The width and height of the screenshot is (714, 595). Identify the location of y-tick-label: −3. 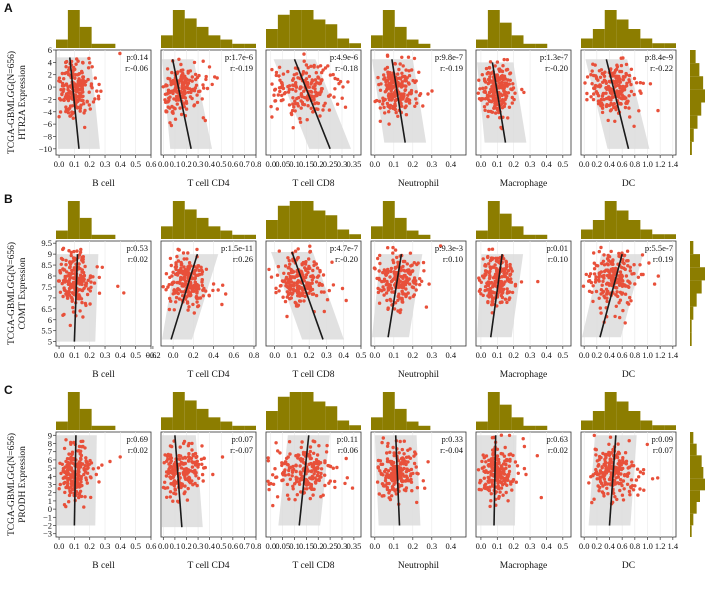
(47, 534).